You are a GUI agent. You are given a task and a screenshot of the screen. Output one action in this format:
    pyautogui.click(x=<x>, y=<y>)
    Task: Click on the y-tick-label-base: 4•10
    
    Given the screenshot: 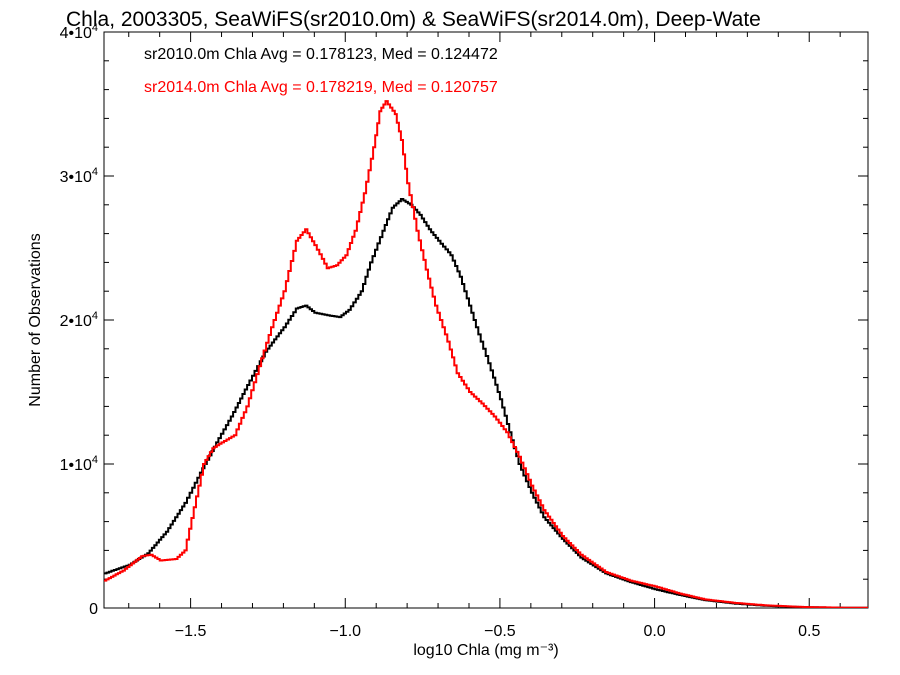 What is the action you would take?
    pyautogui.click(x=76, y=33)
    